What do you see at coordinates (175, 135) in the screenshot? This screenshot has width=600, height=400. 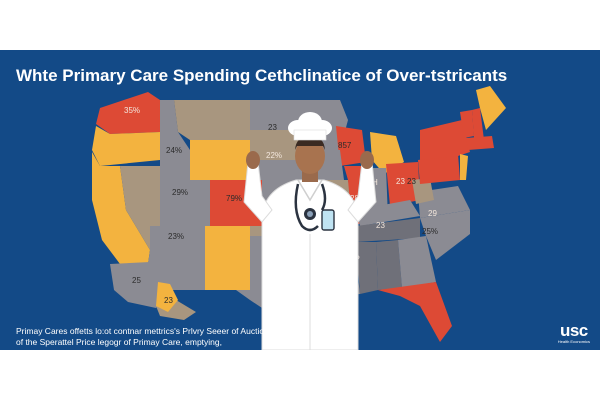 I see `state-idaho` at bounding box center [175, 135].